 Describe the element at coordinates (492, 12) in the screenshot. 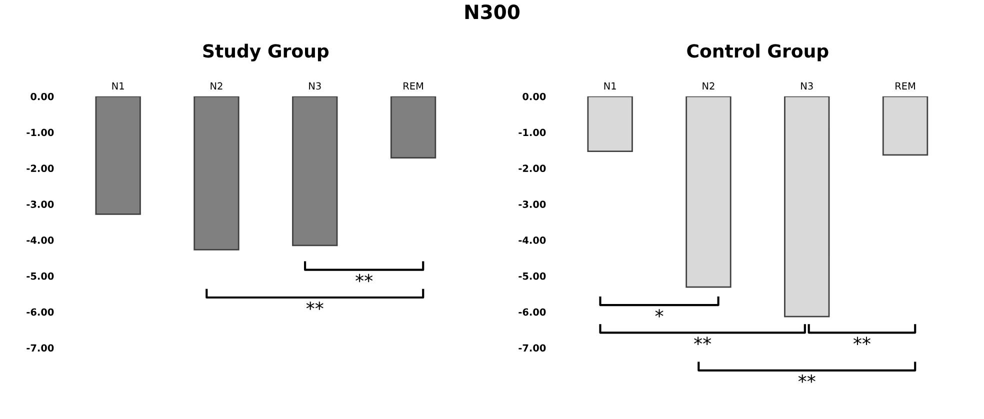

I see `chart-title: N300` at that location.